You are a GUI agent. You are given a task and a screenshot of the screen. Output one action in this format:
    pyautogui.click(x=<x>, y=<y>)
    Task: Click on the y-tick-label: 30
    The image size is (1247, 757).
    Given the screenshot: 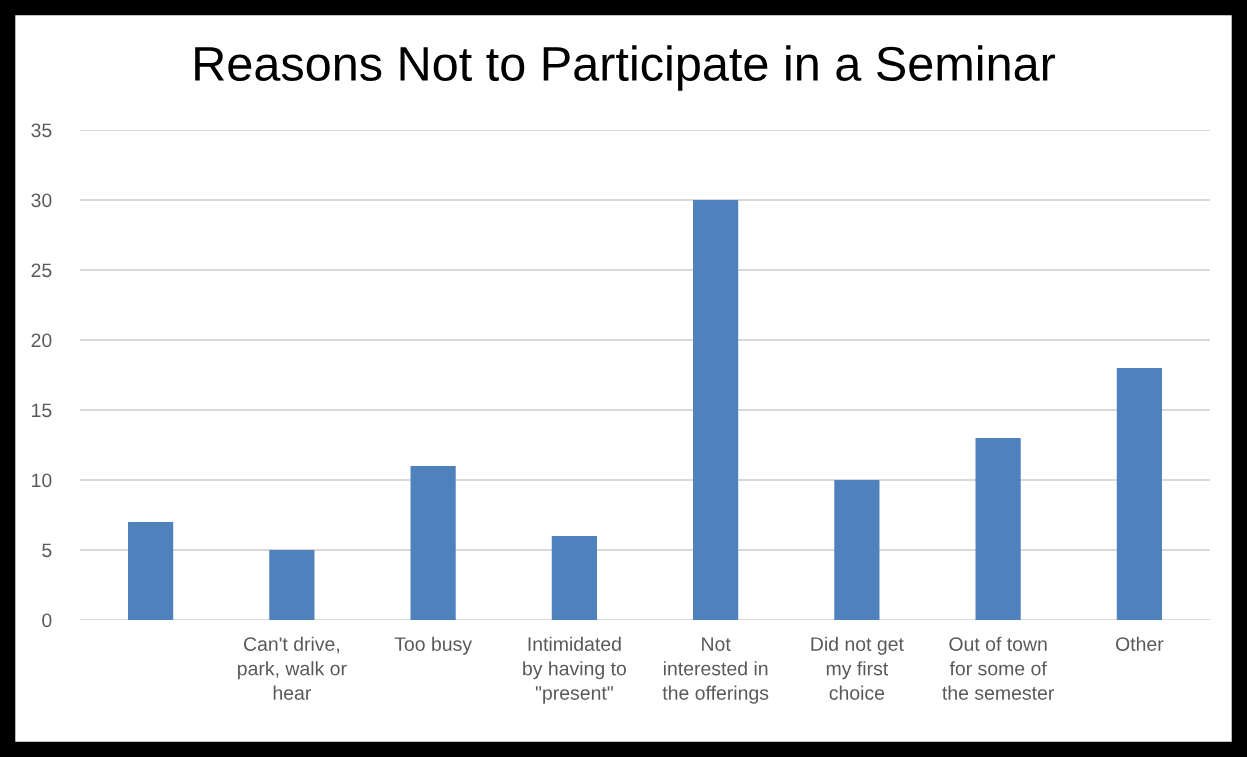 What is the action you would take?
    pyautogui.click(x=41, y=200)
    